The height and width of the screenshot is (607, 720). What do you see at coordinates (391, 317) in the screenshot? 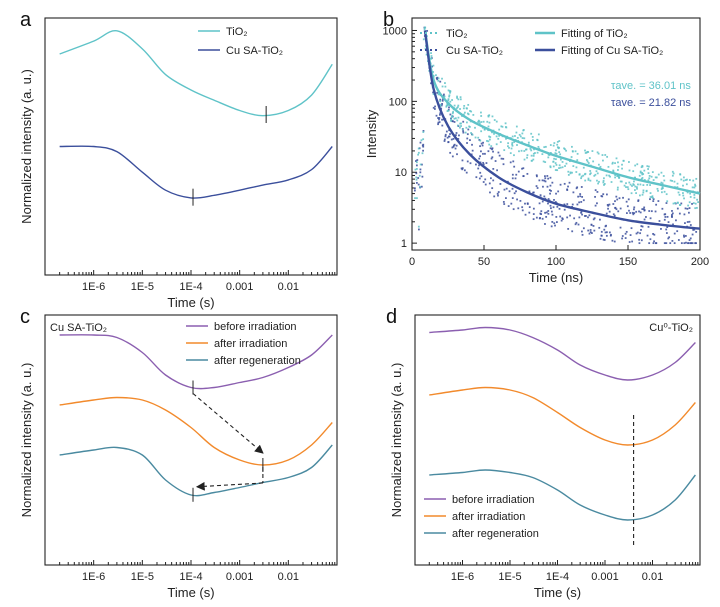
I see `panel-d-letter: d` at bounding box center [391, 317].